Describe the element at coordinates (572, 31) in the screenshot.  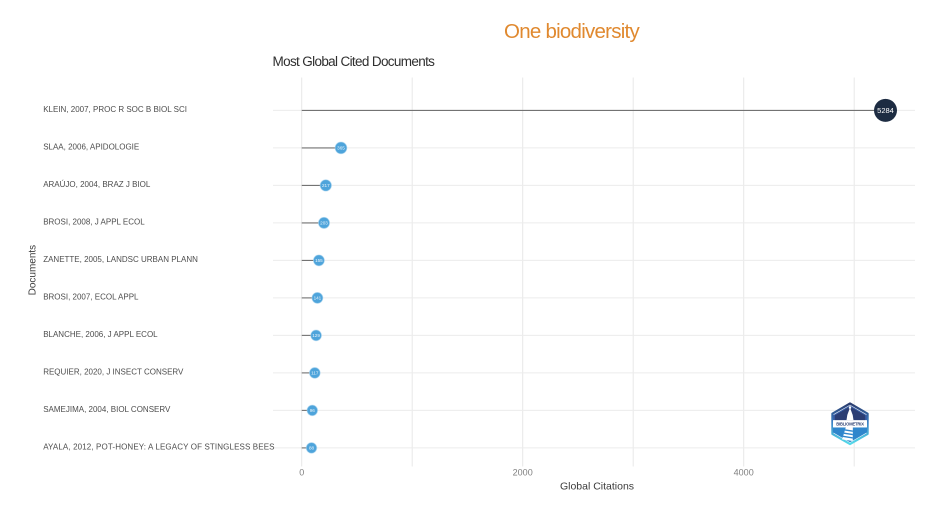
I see `svg-text: One biodiversity` at that location.